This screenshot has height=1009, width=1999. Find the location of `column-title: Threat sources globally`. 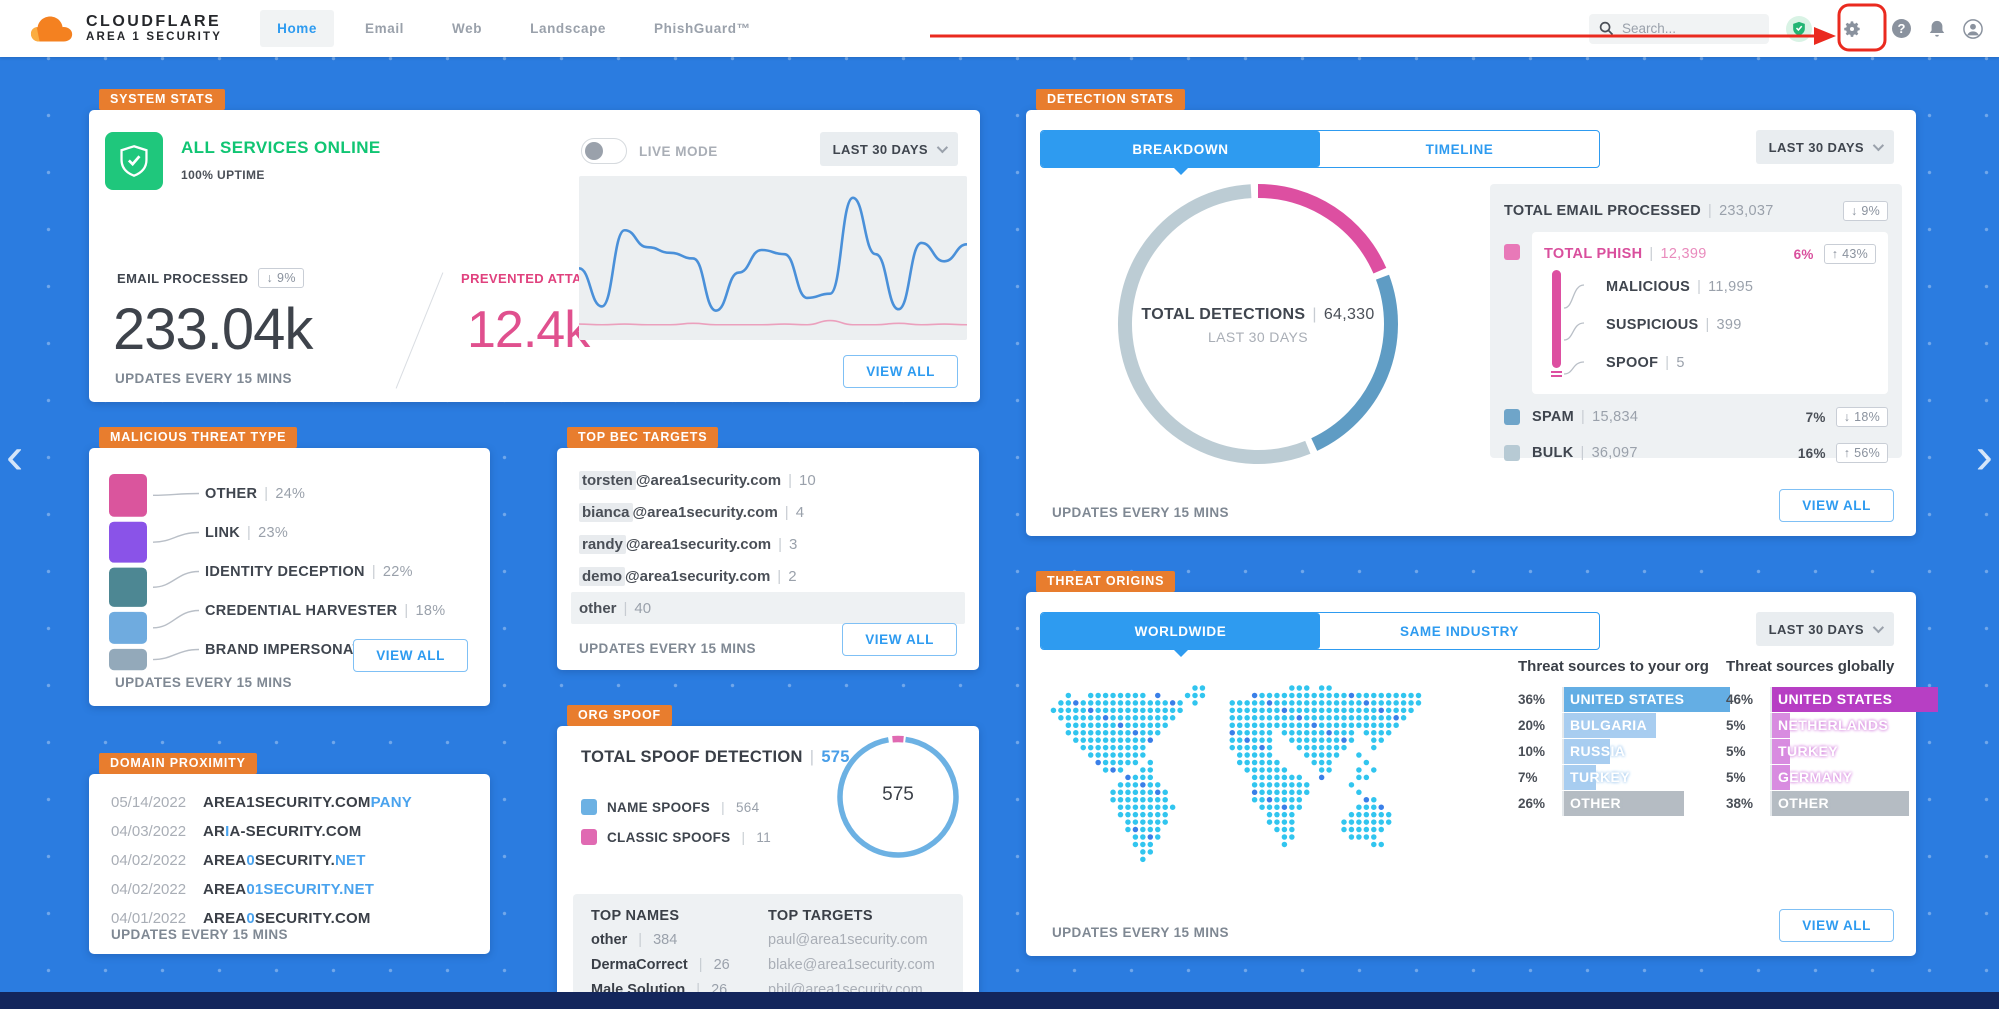

column-title: Threat sources globally is located at coordinates (1810, 666).